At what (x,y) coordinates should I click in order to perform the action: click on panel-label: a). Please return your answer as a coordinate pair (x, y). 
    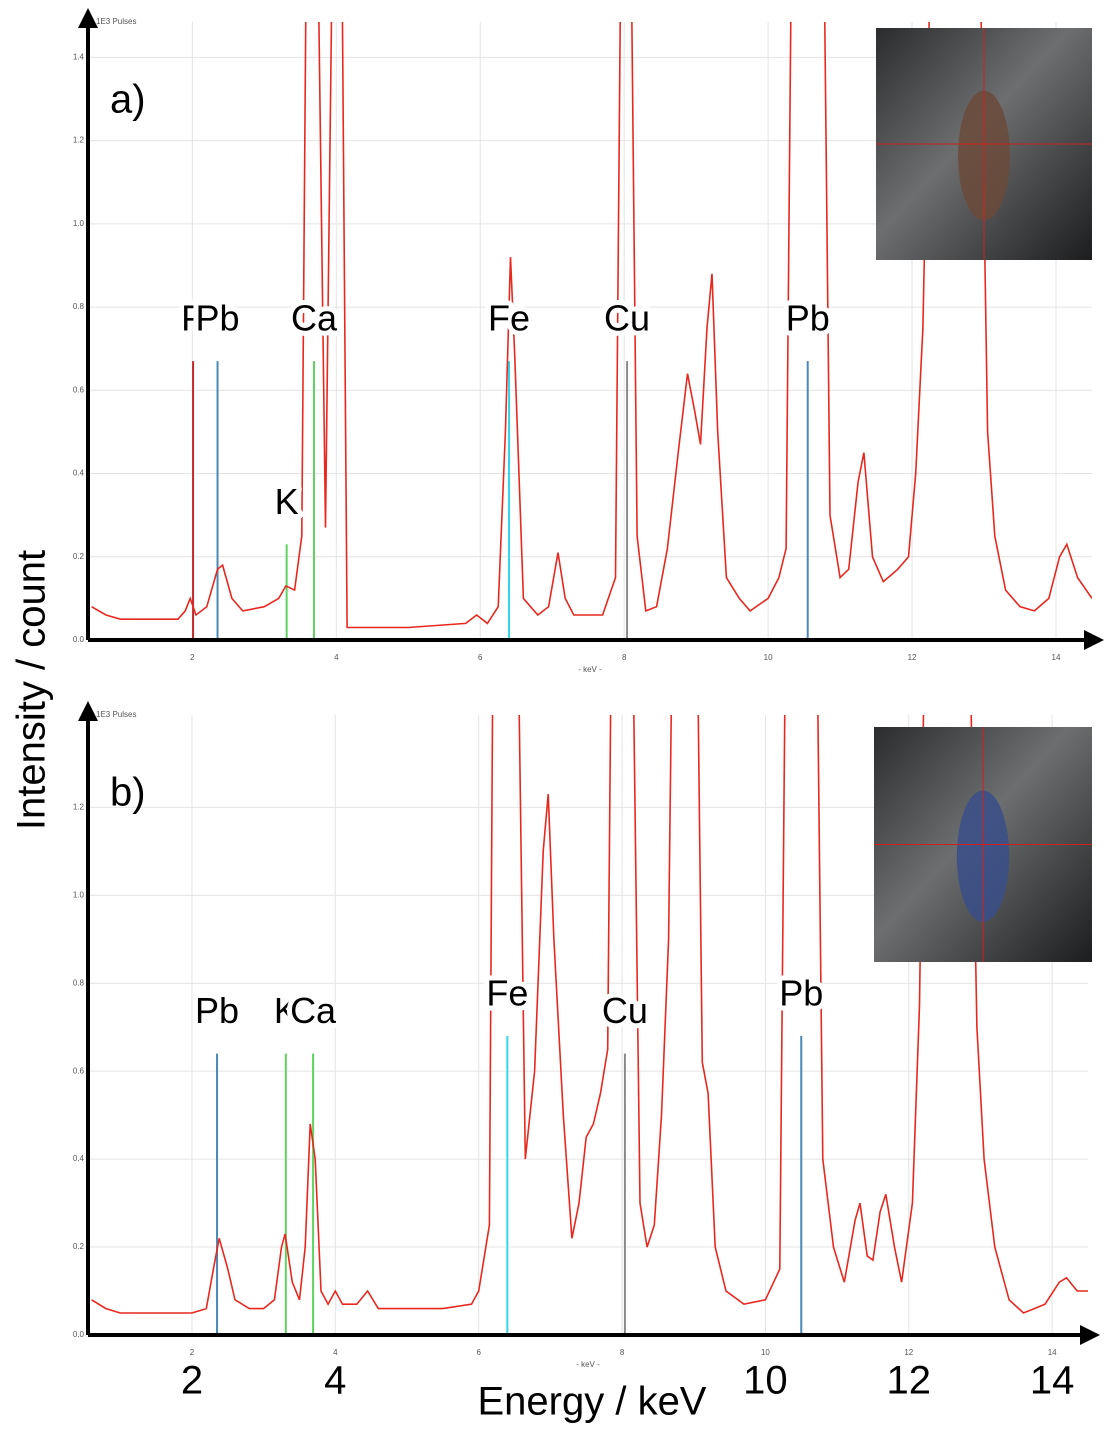
    Looking at the image, I should click on (128, 100).